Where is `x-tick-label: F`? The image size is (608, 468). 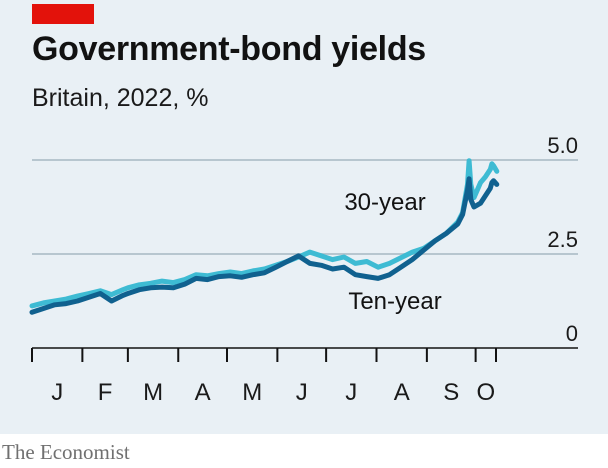
x-tick-label: F is located at coordinates (105, 392).